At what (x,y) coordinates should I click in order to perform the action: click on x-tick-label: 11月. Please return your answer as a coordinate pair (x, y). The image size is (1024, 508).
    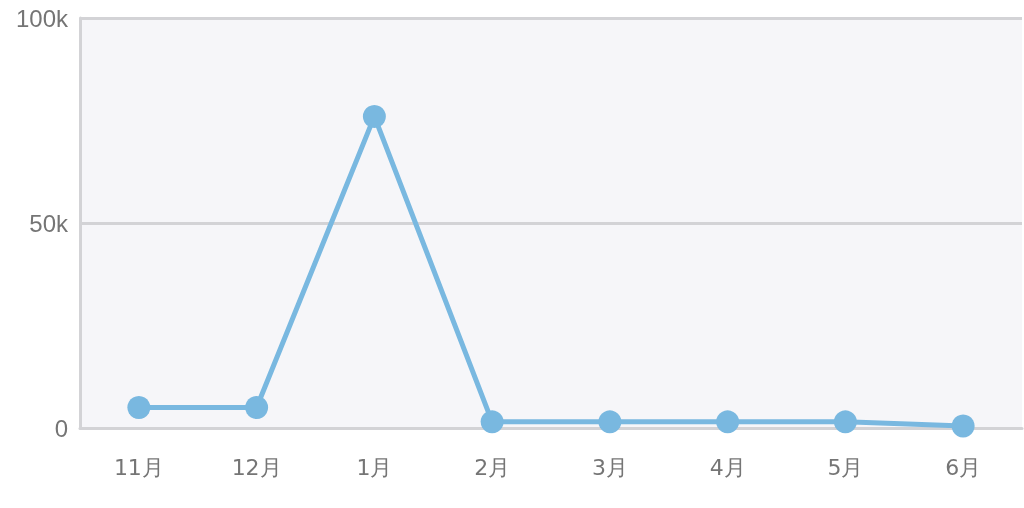
    Looking at the image, I should click on (138, 467).